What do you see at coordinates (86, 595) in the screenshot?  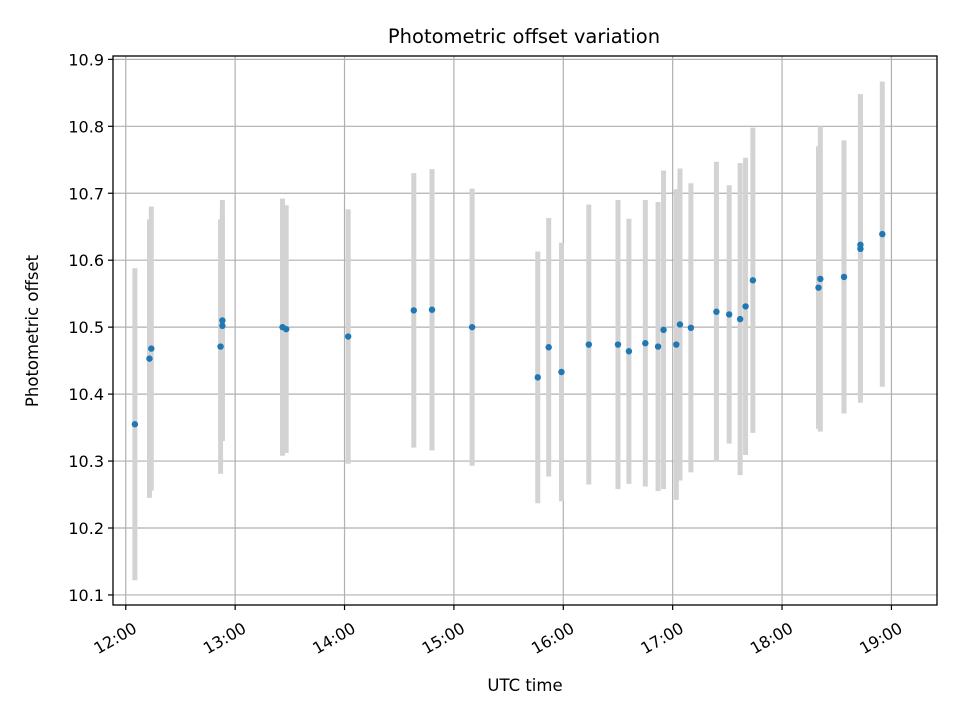 I see `y-tick-label: 10.1` at bounding box center [86, 595].